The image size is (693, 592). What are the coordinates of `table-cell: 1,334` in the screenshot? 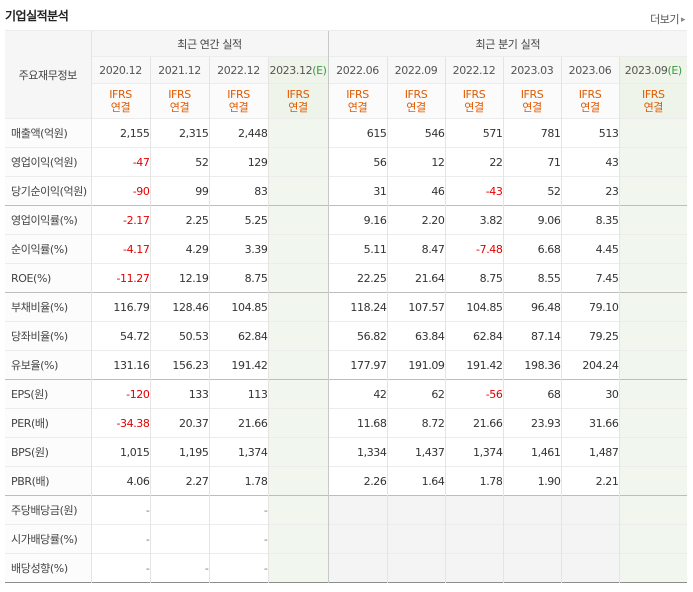 It's located at (357, 452).